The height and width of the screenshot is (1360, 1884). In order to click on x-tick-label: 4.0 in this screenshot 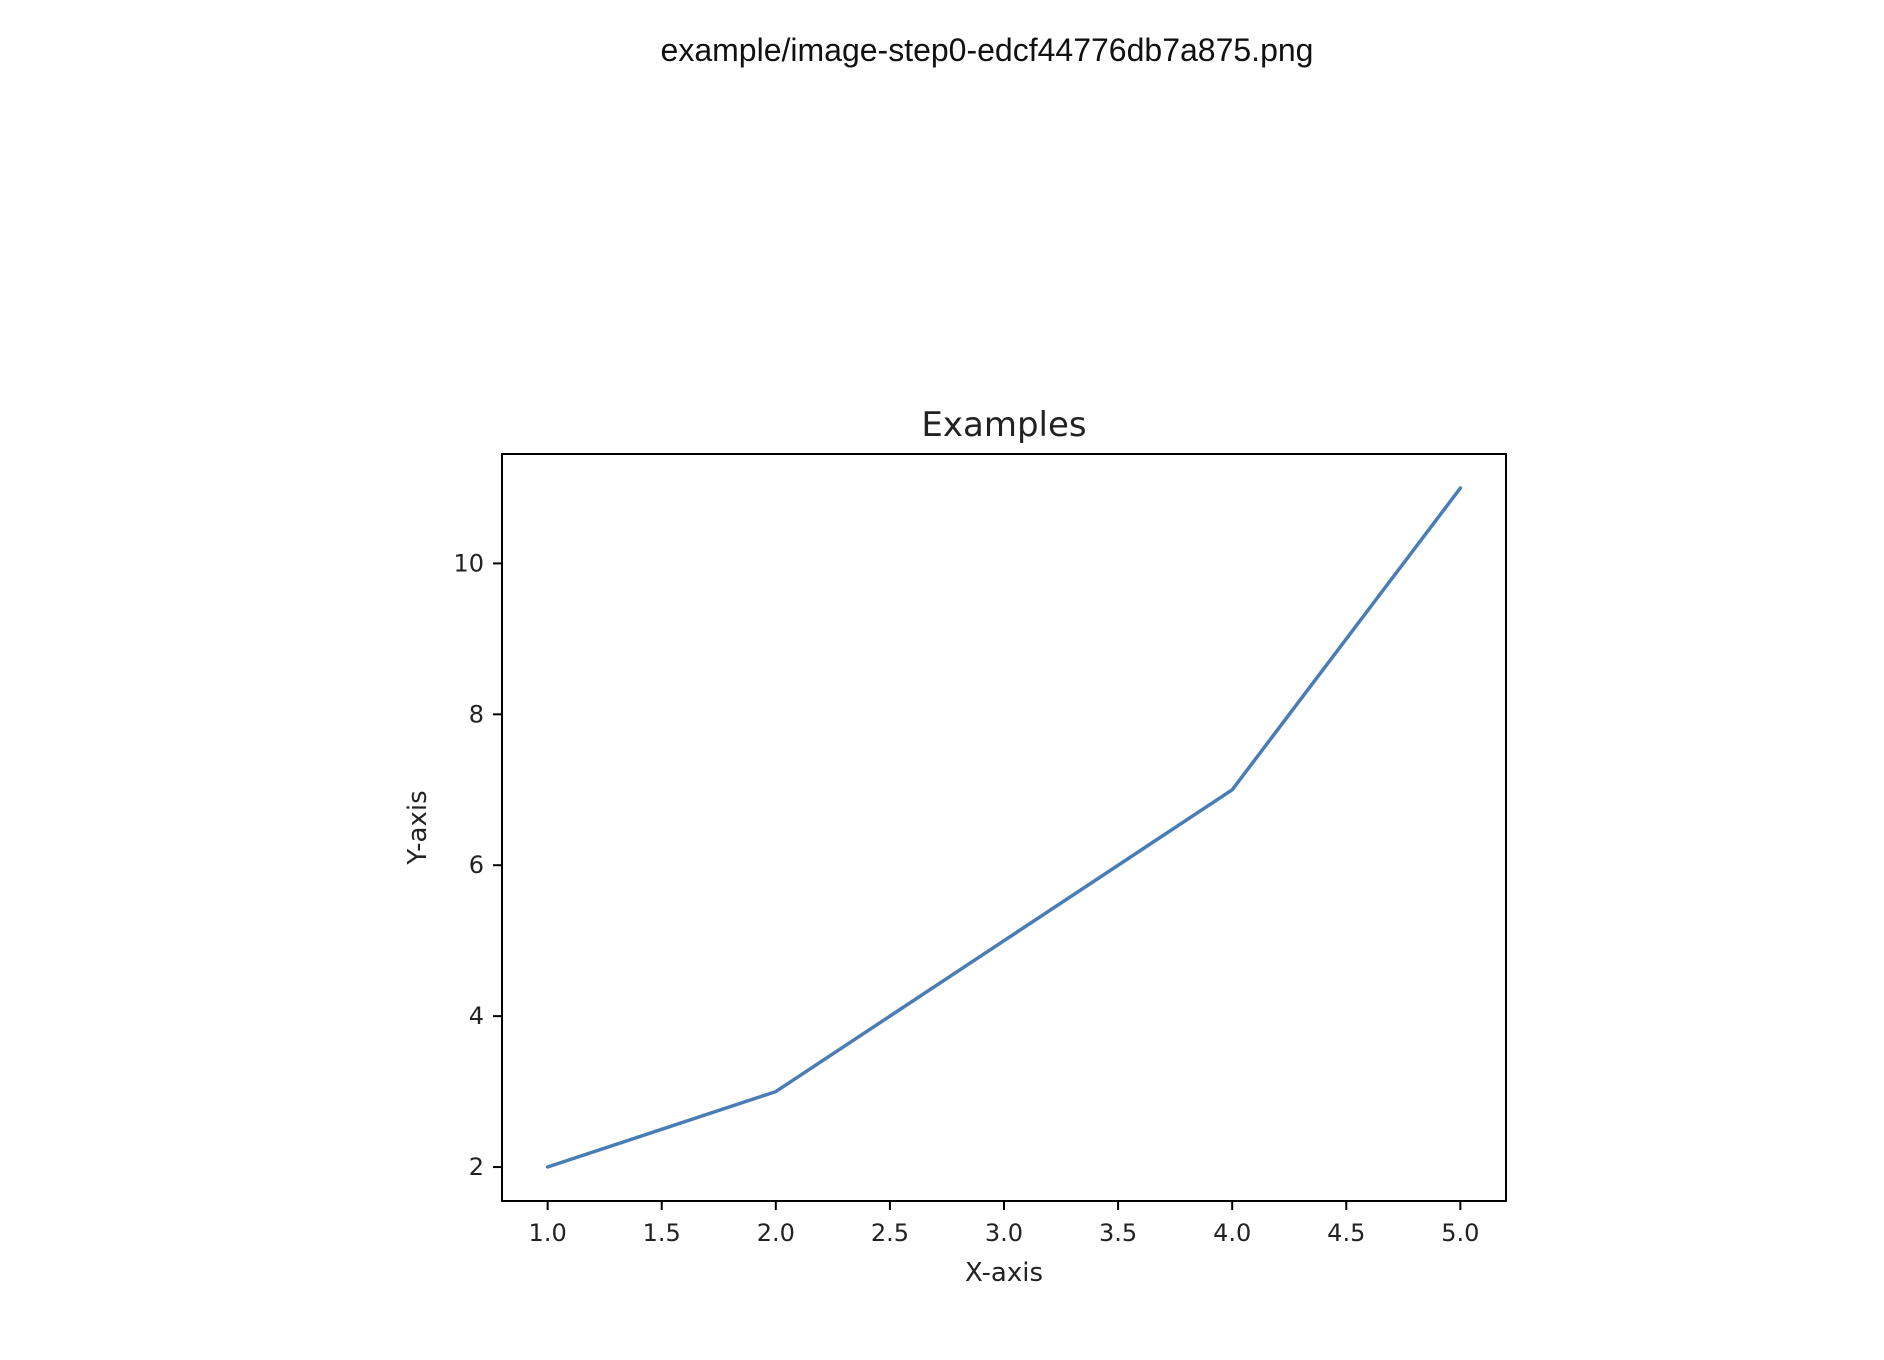, I will do `click(1232, 1233)`.